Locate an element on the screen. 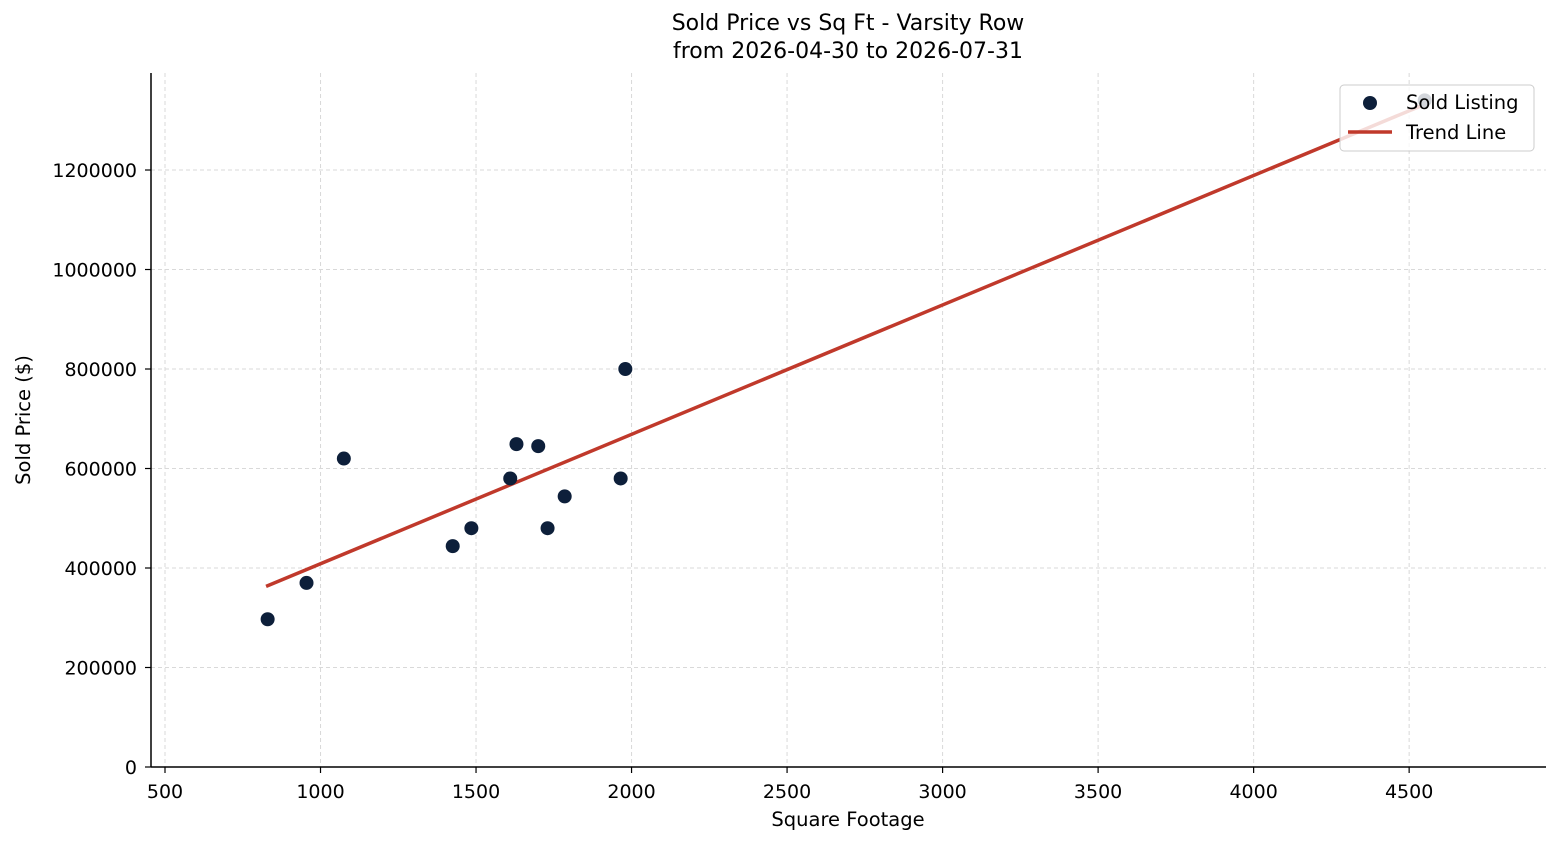 This screenshot has height=845, width=1560. x-axis-label: Square Footage is located at coordinates (847, 819).